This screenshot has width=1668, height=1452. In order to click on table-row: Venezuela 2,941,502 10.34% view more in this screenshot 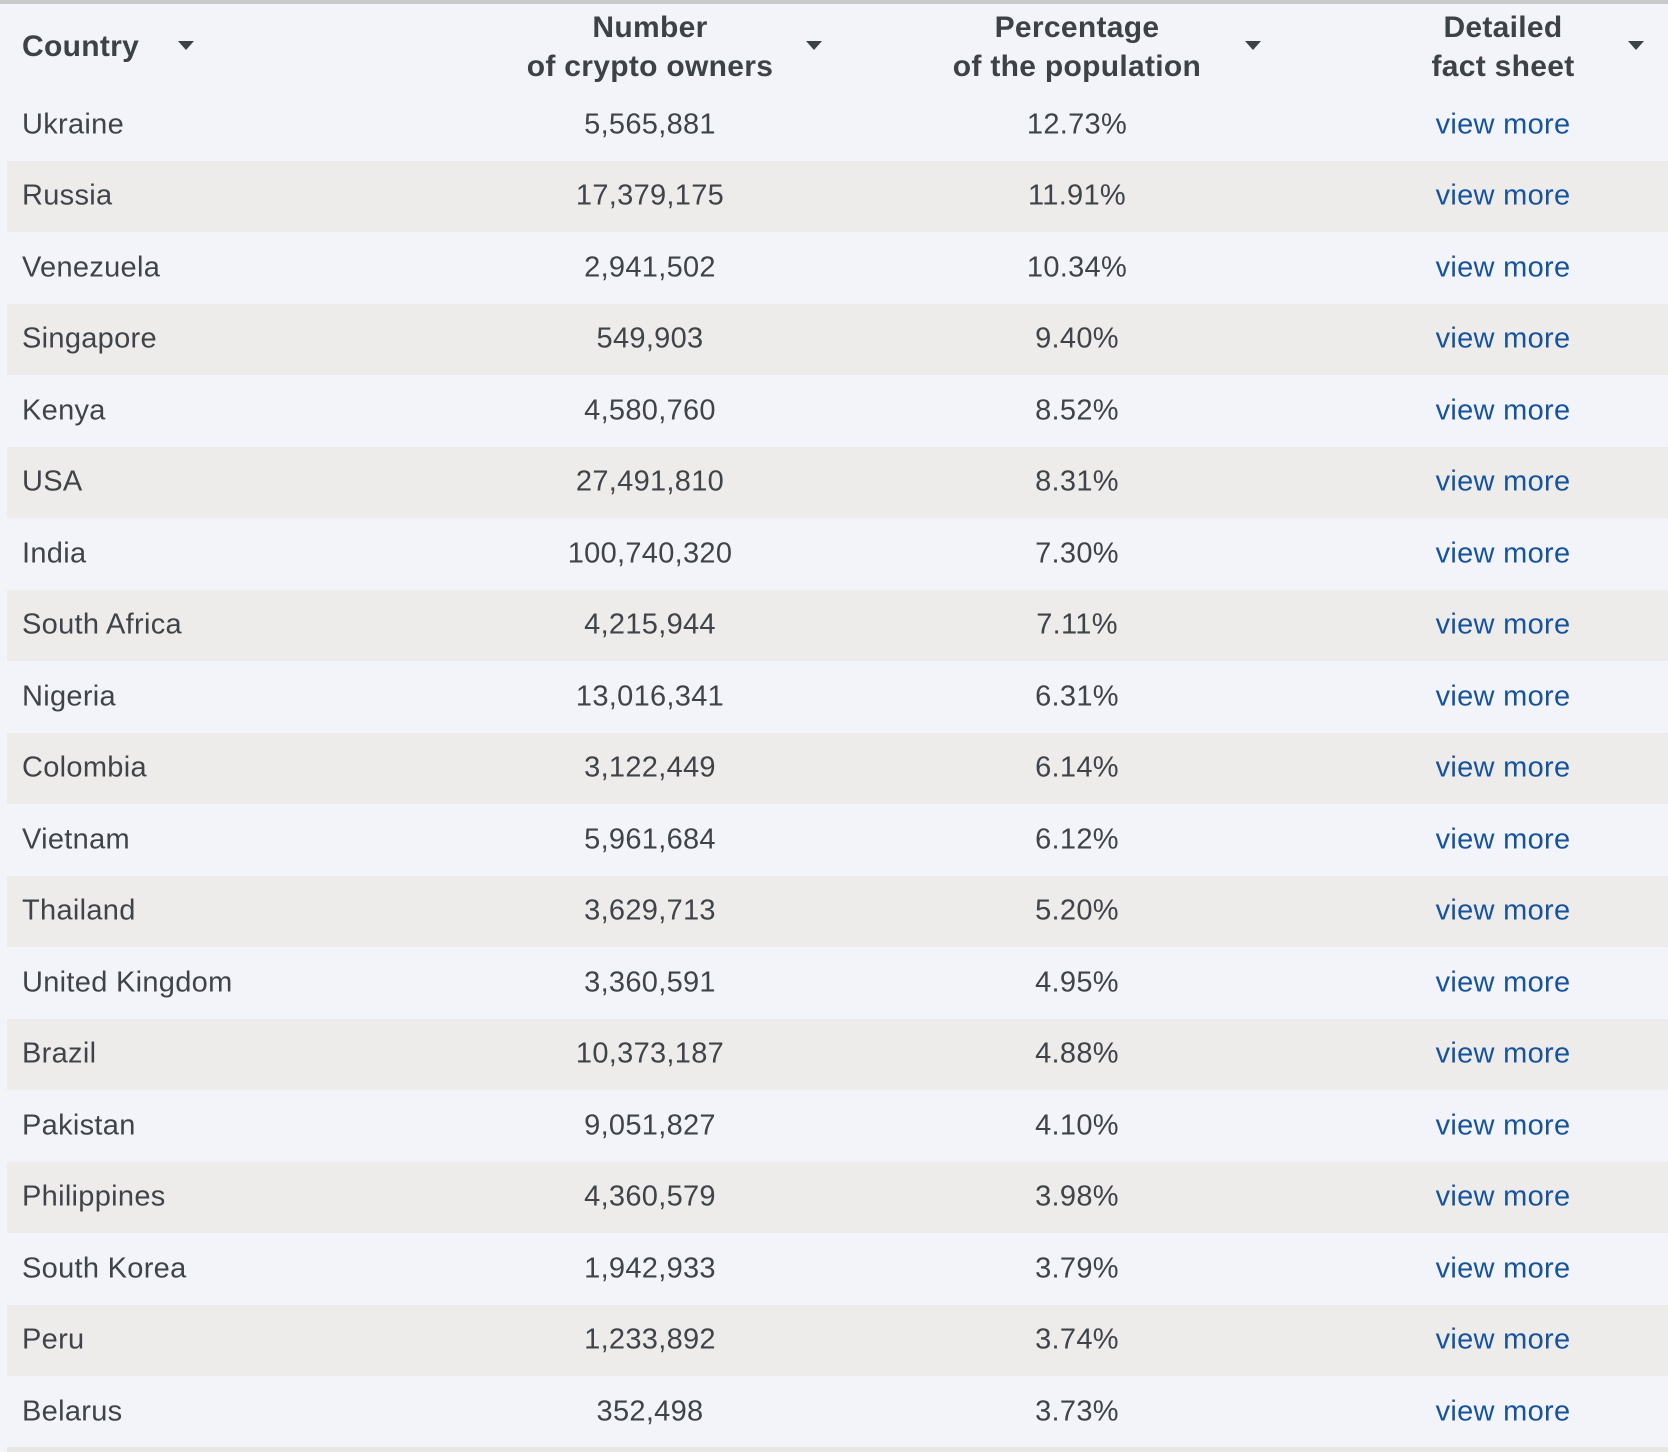, I will do `click(834, 268)`.